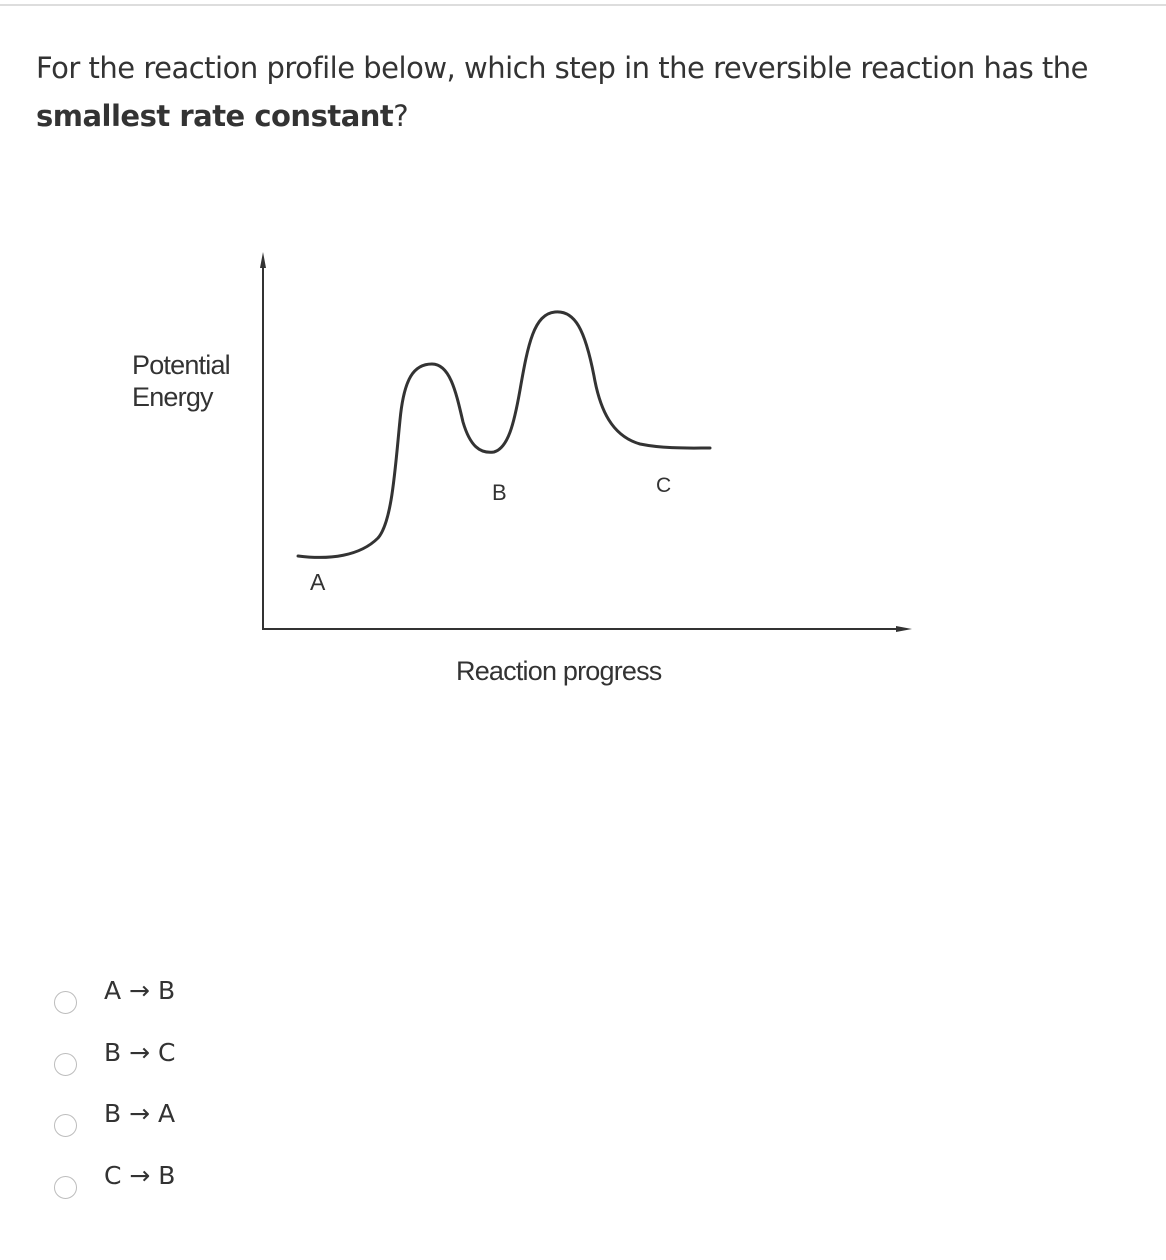 This screenshot has height=1260, width=1166. I want to click on energy-curve, so click(504, 434).